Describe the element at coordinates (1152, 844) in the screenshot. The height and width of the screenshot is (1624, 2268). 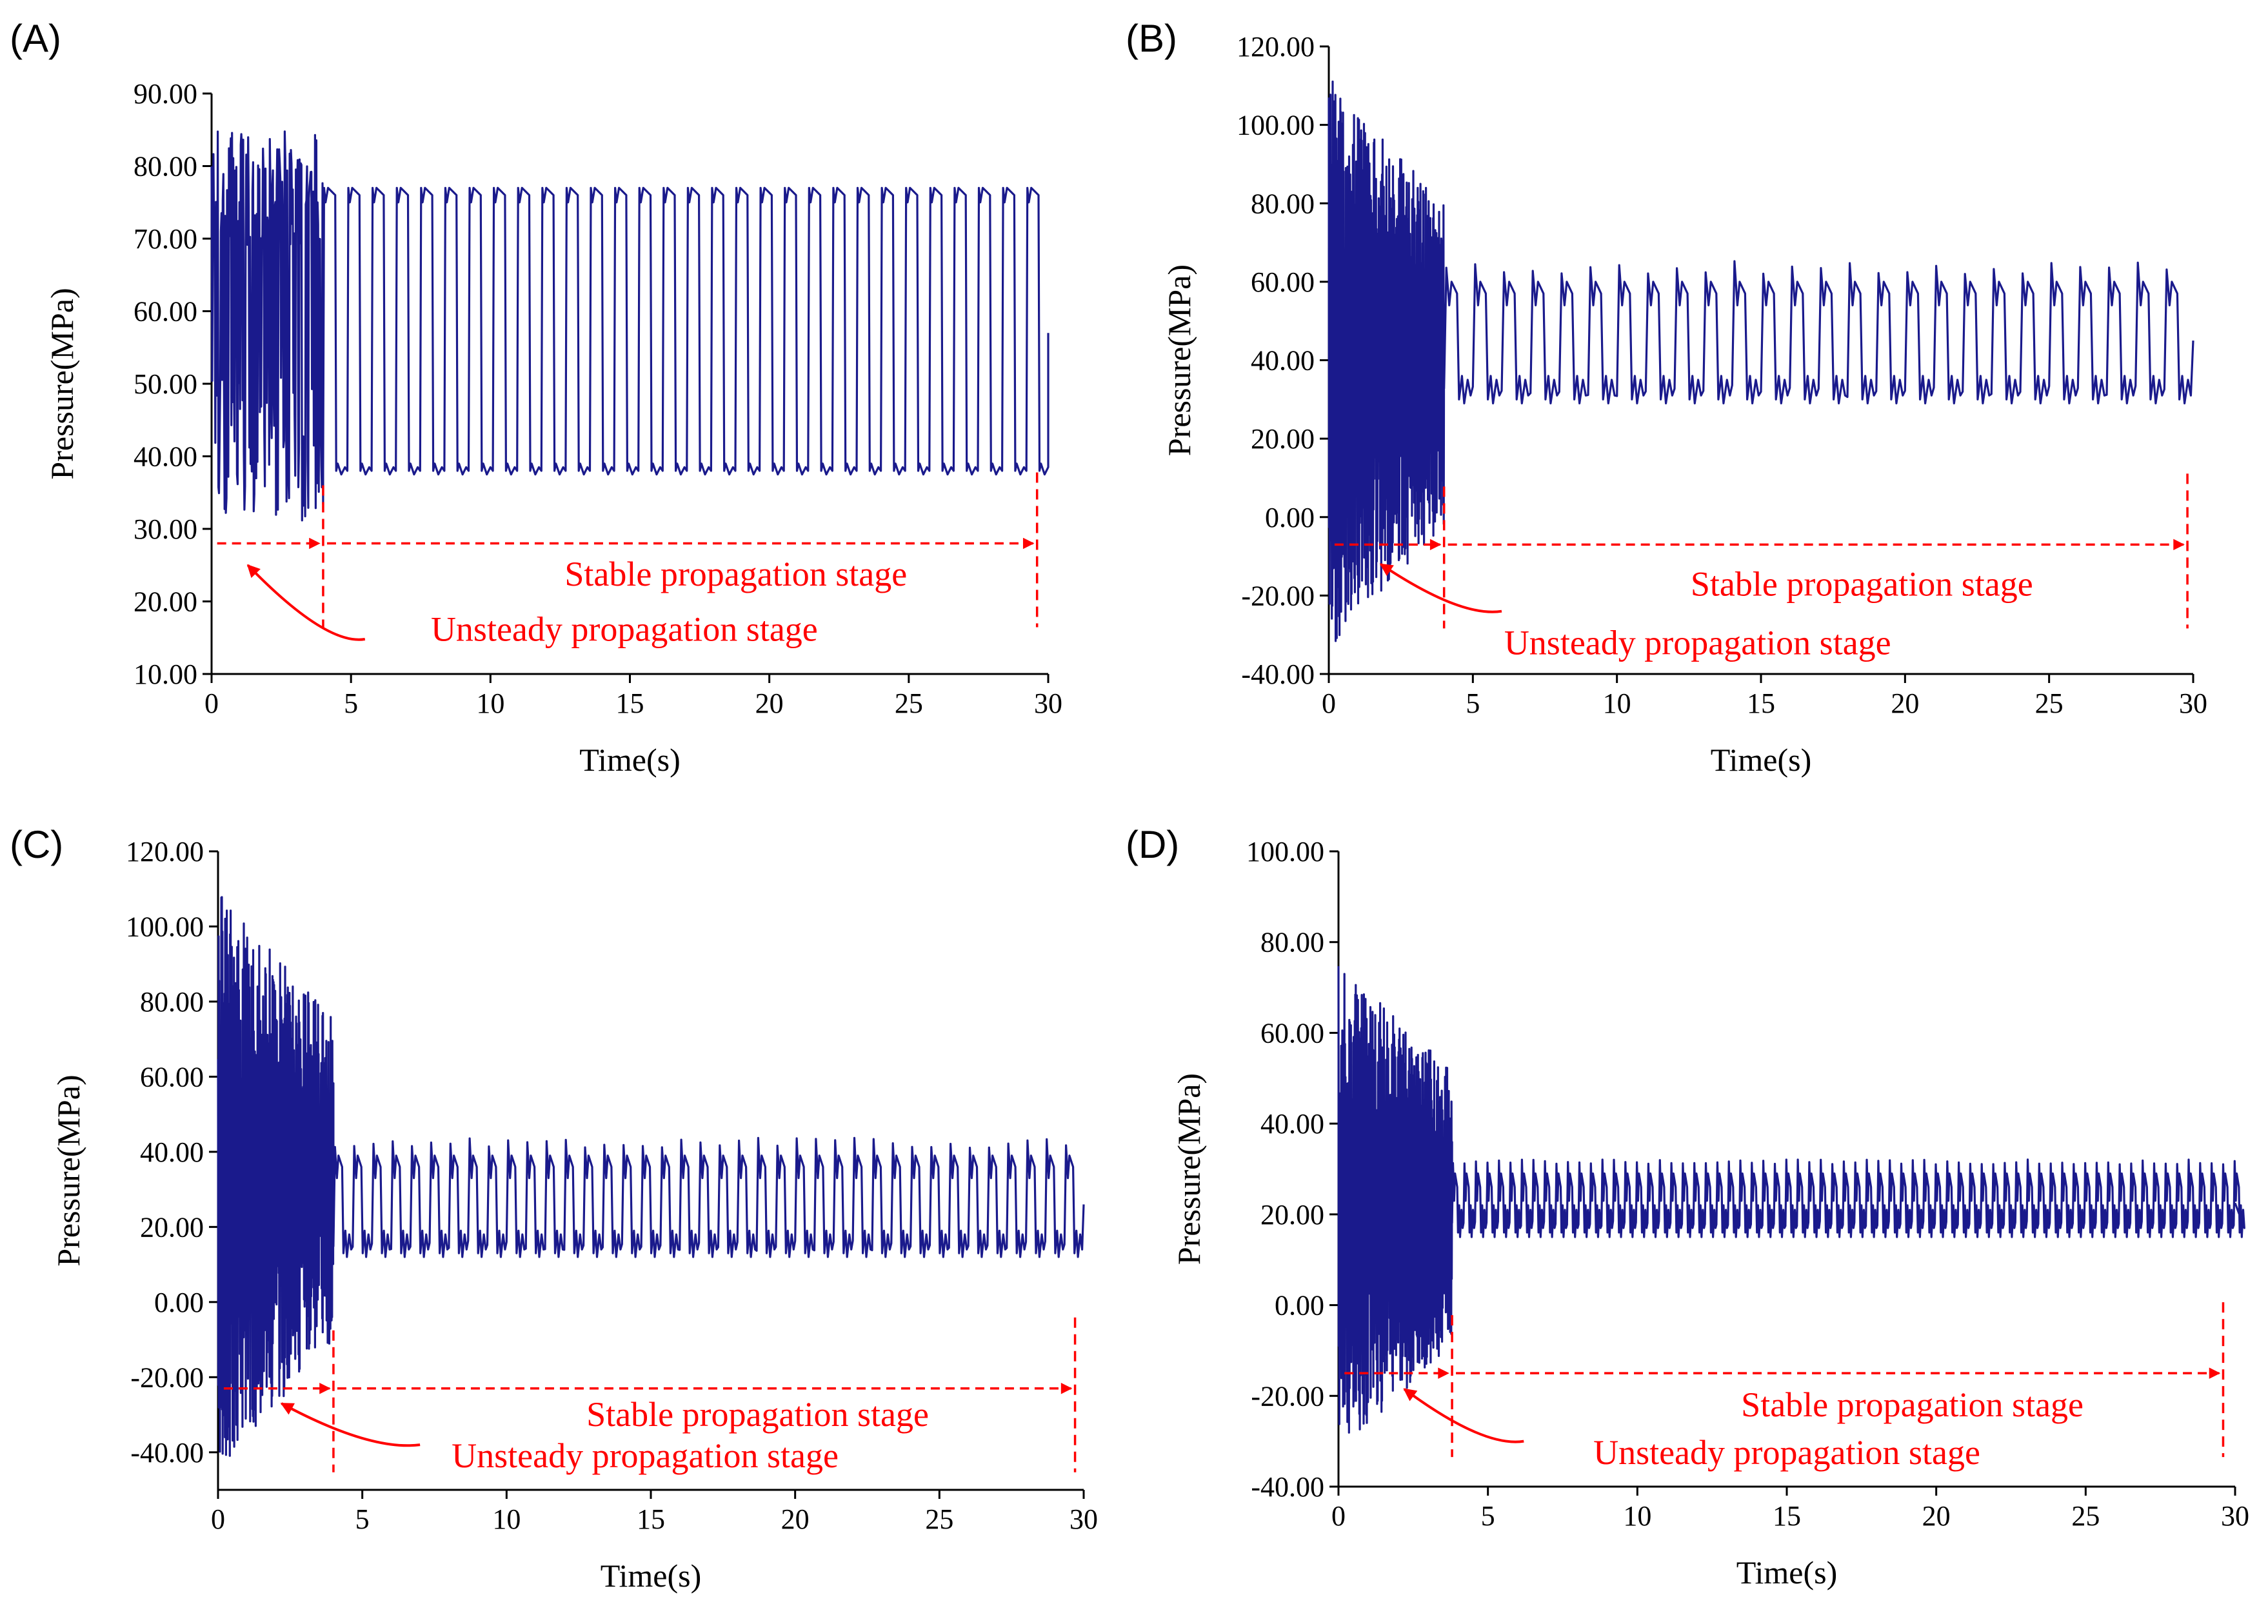
I see `panel-label: (D)` at that location.